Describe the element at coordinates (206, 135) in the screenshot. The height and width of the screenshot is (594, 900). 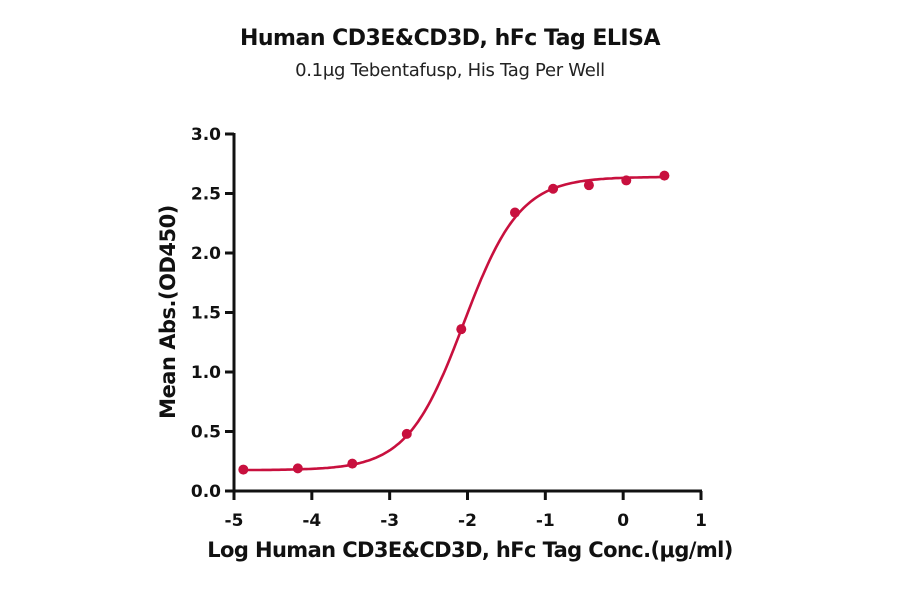
I see `y-tick-label: 3.0` at that location.